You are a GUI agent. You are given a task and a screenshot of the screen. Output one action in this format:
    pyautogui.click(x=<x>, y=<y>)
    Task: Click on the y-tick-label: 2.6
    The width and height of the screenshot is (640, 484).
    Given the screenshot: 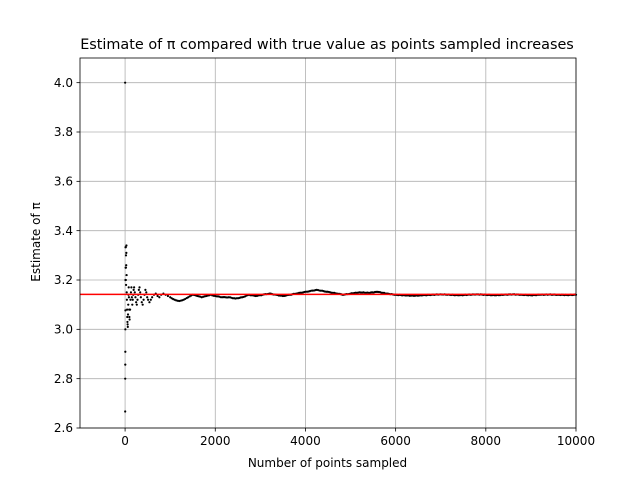 What is the action you would take?
    pyautogui.click(x=63, y=428)
    